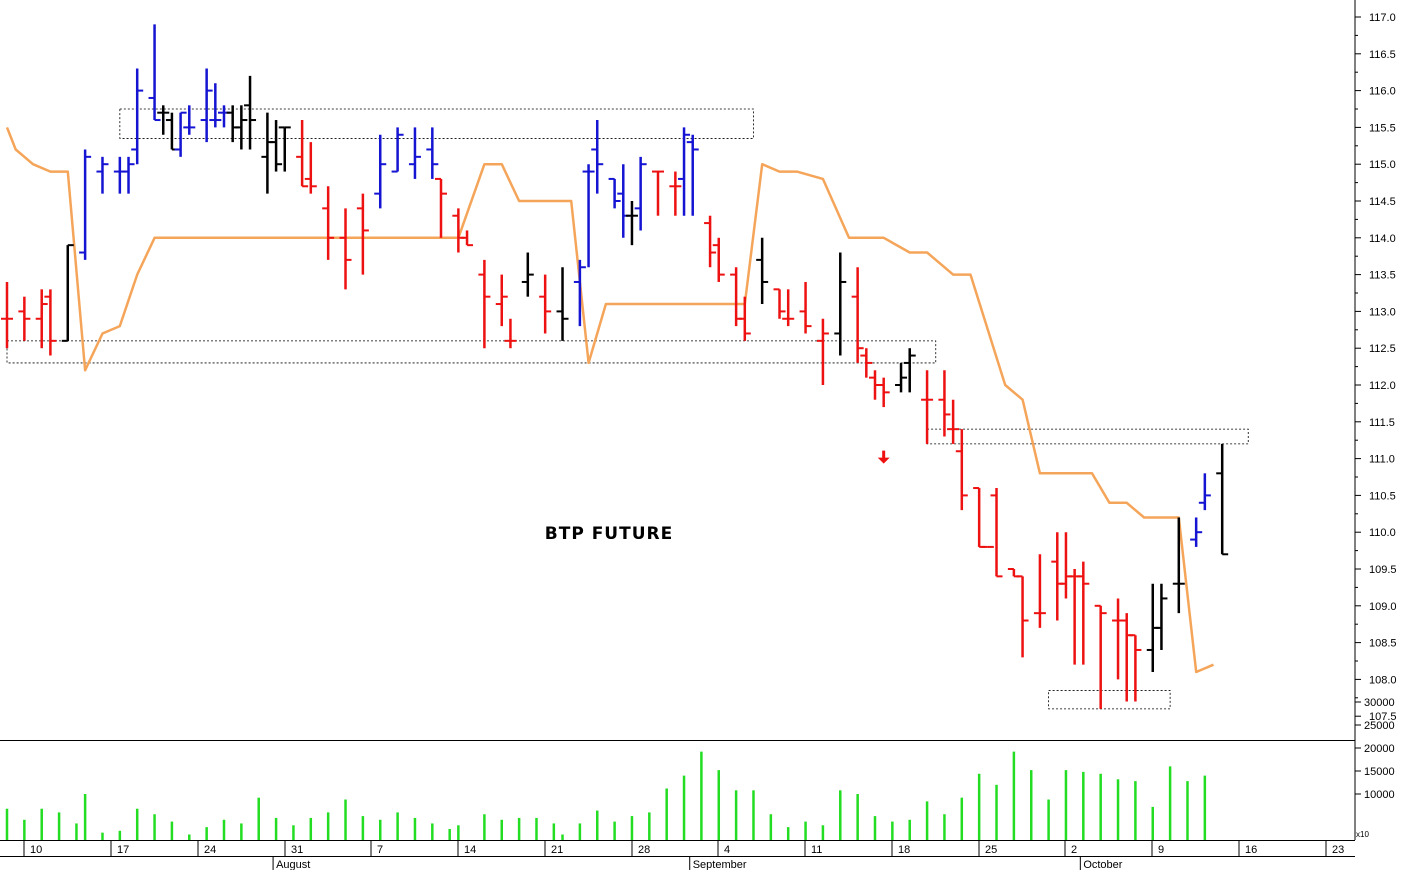 The height and width of the screenshot is (870, 1402). What do you see at coordinates (609, 534) in the screenshot?
I see `chart-title: BTP FUTURE` at bounding box center [609, 534].